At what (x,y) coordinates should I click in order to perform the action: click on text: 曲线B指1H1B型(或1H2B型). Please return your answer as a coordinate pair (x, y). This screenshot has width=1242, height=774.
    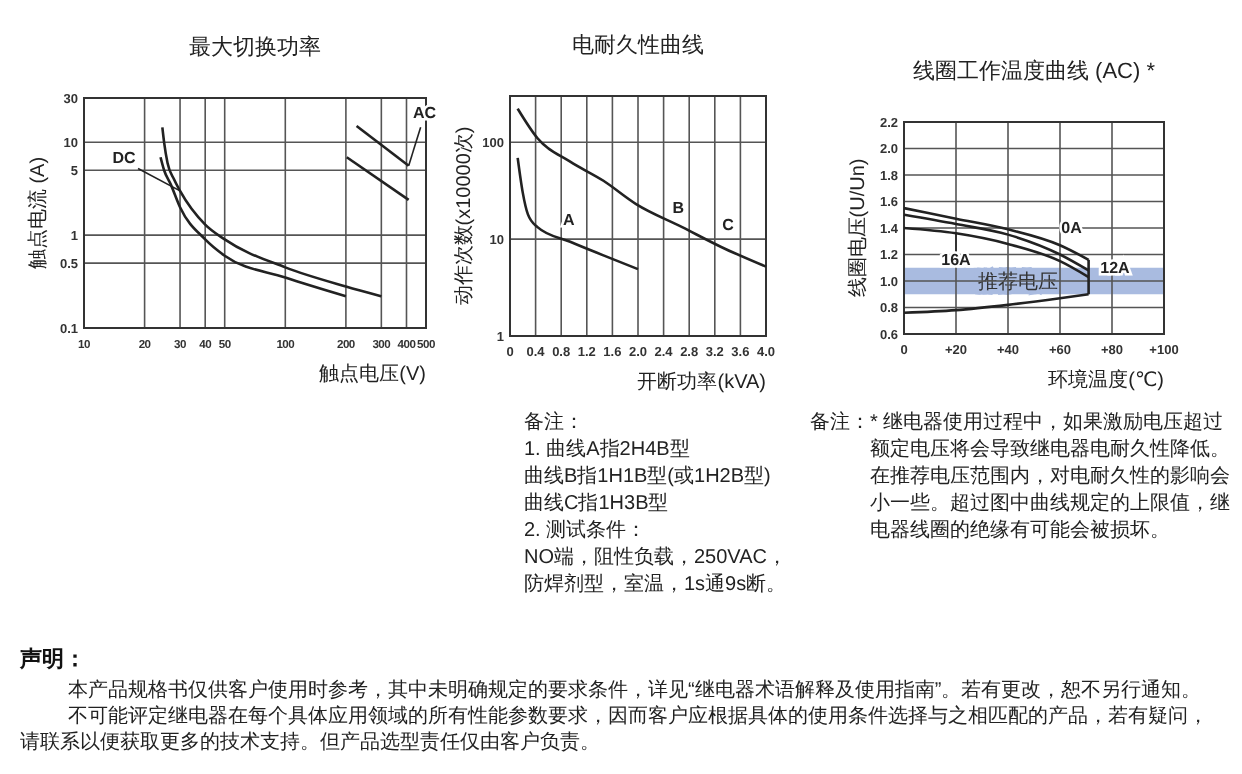
    Looking at the image, I should click on (647, 476).